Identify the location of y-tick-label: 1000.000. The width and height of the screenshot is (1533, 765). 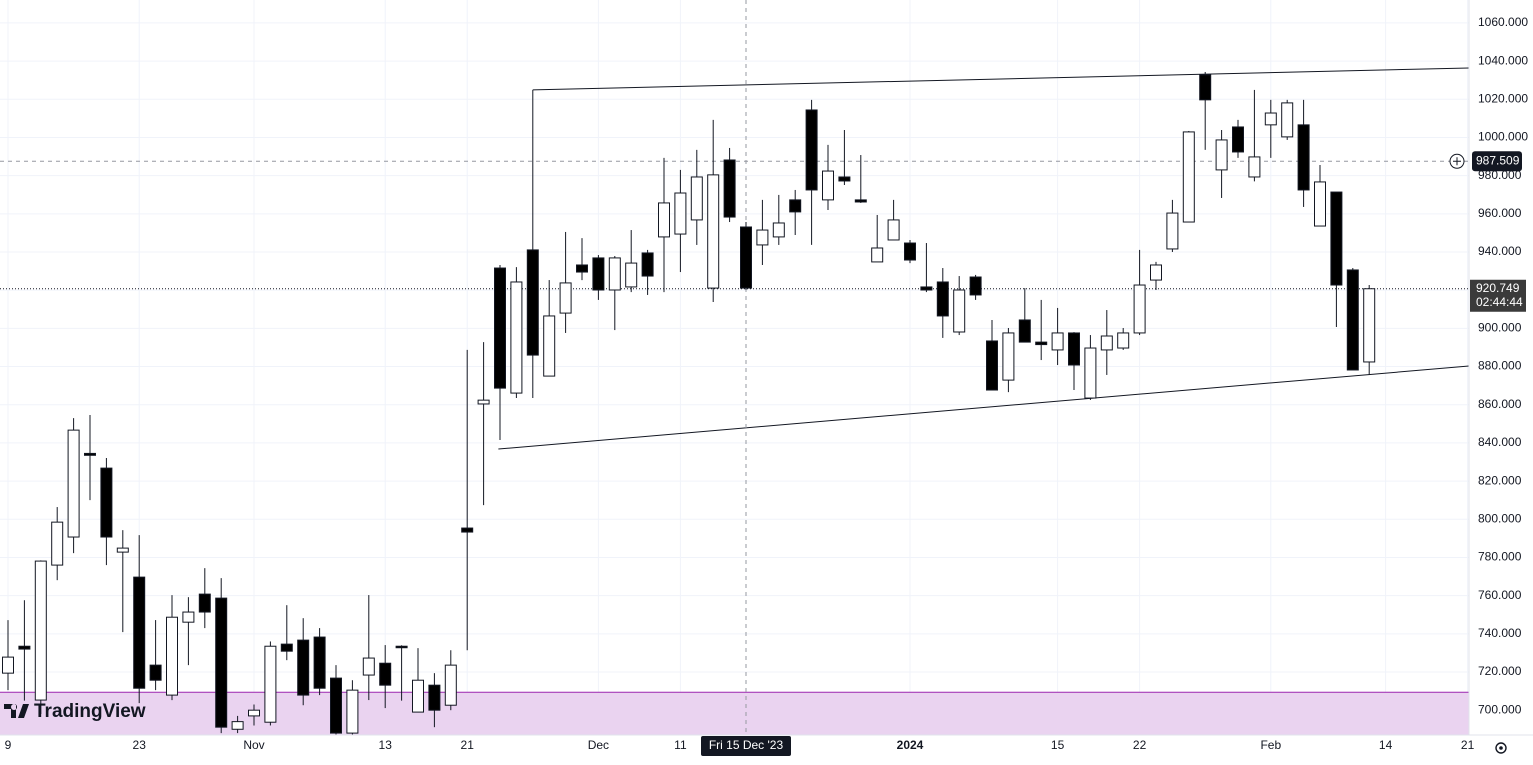
(1503, 137).